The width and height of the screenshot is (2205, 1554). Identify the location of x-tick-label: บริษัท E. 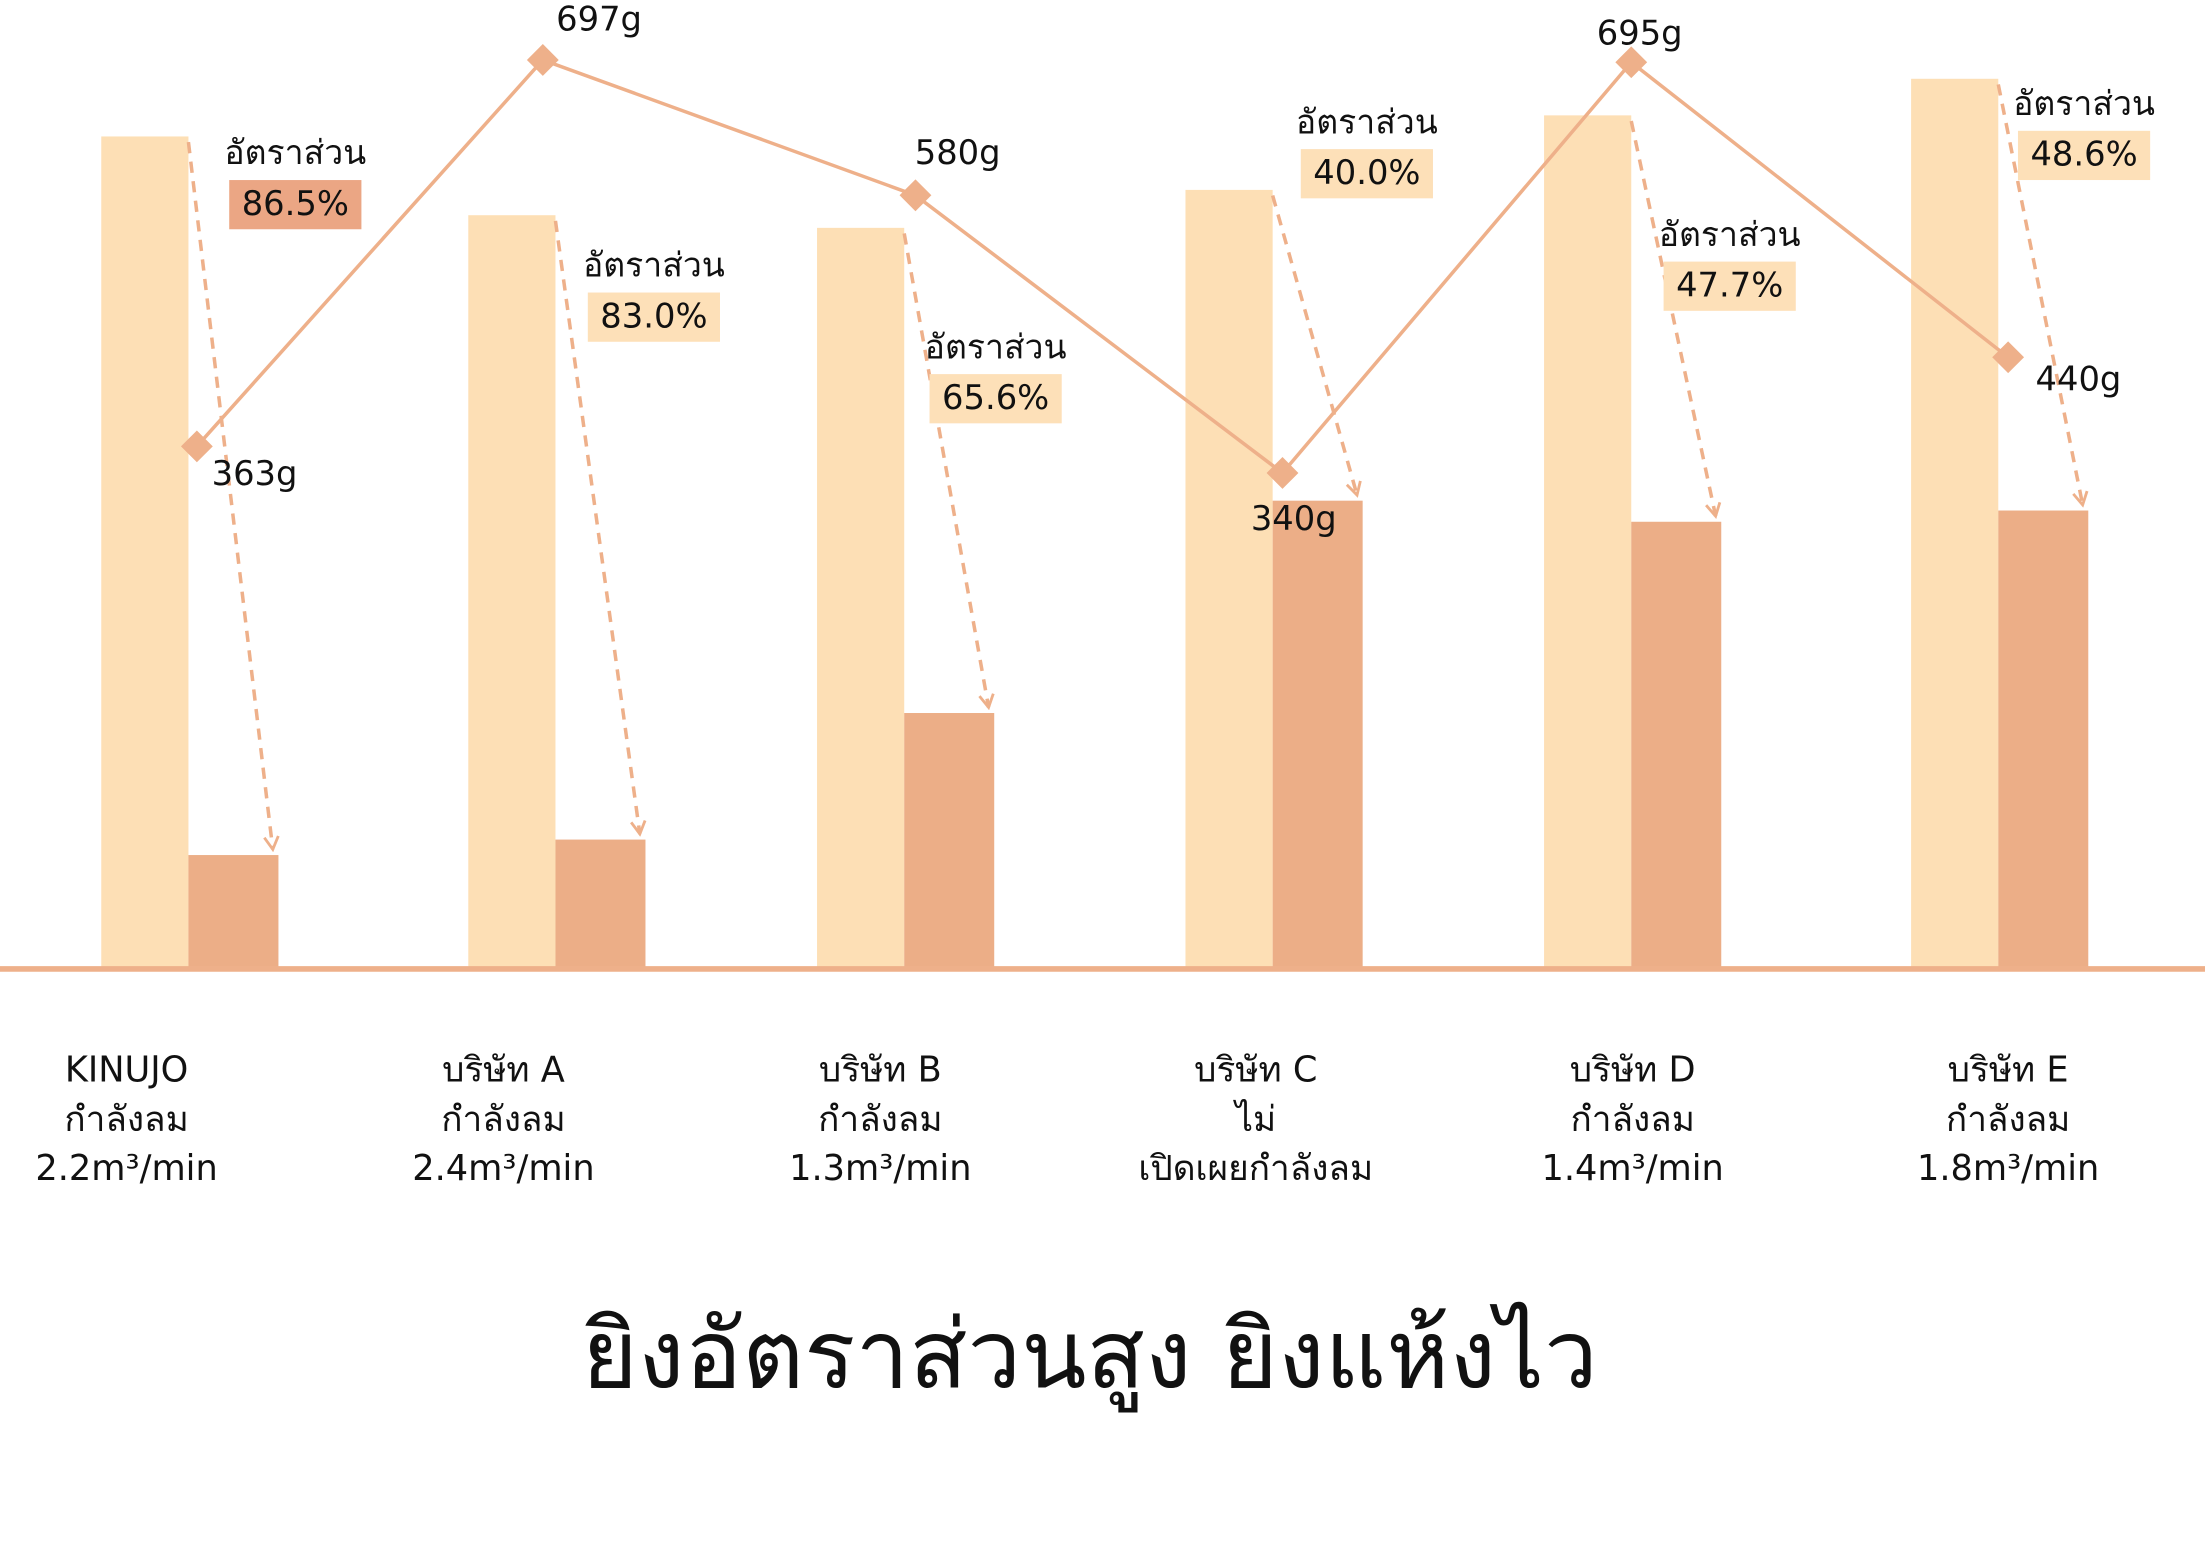
(2008, 1070).